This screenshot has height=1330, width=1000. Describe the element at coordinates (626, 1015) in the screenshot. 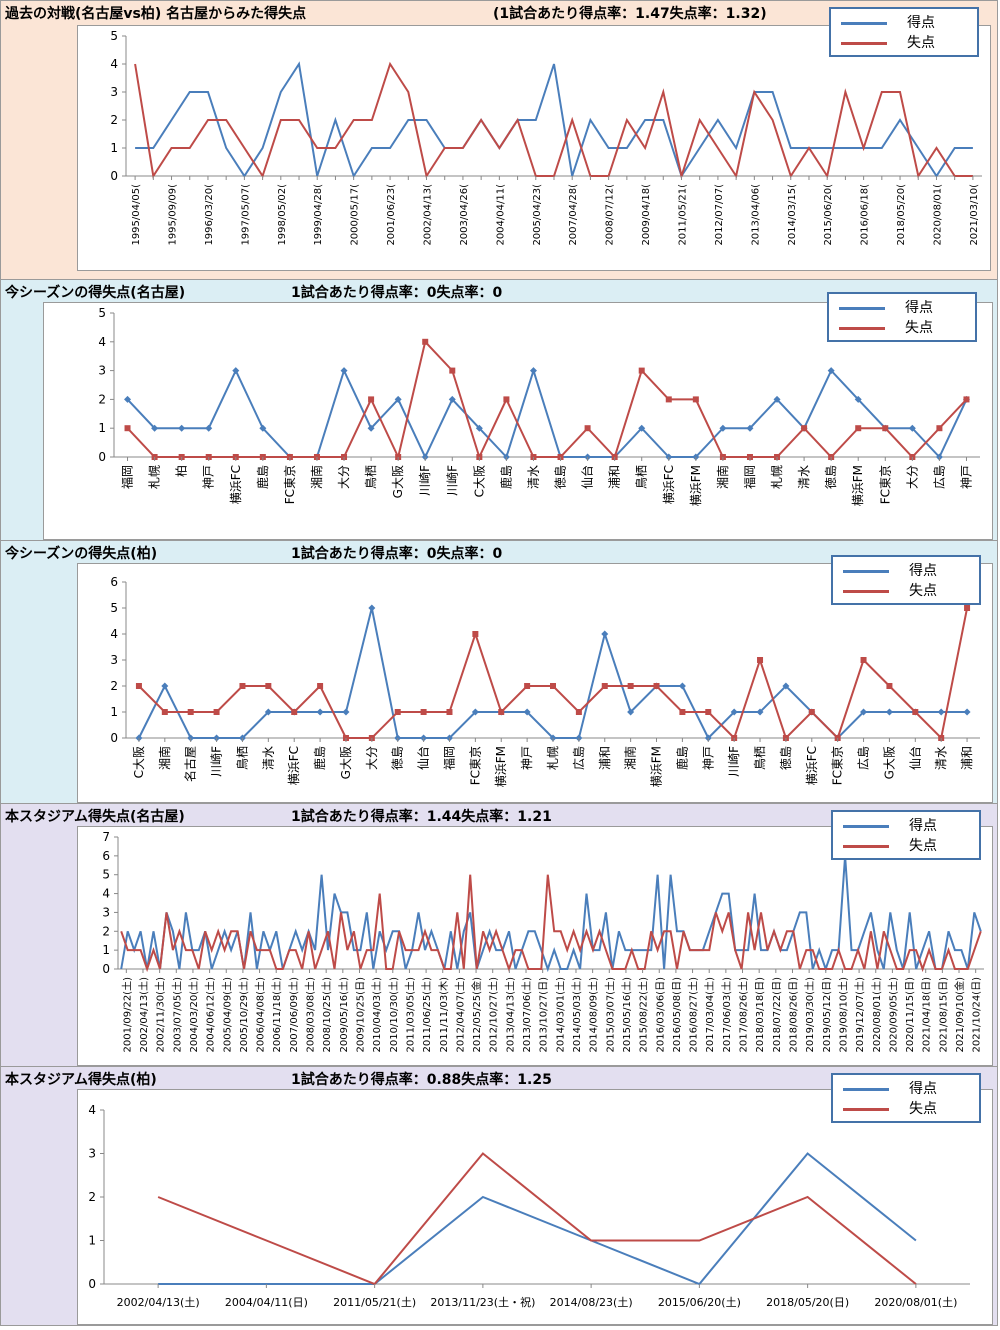

I see `x-tick-label: 2015/05/16(土)` at that location.